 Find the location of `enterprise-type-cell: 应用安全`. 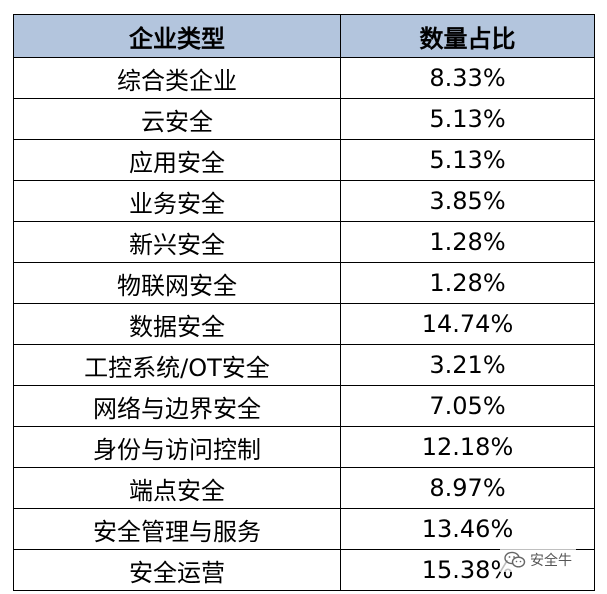

enterprise-type-cell: 应用安全 is located at coordinates (177, 160).